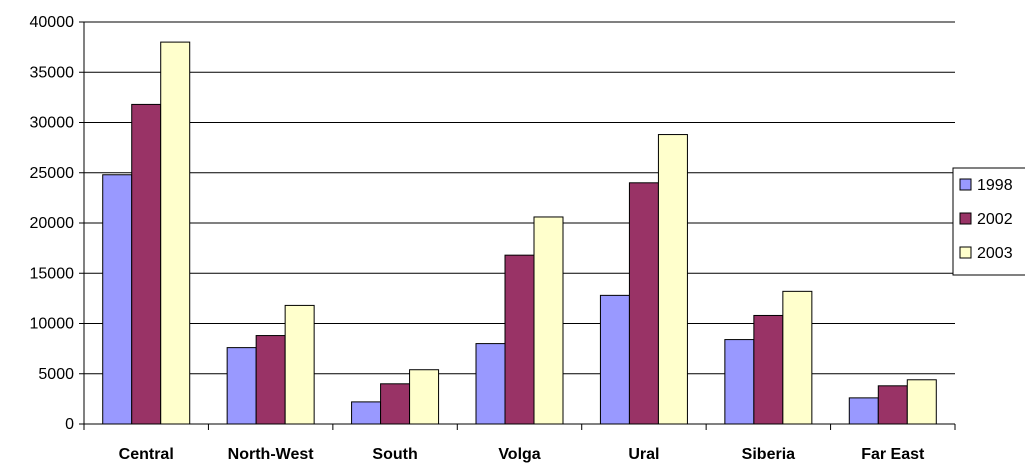 This screenshot has width=1025, height=467. I want to click on x-category-label: Central, so click(146, 454).